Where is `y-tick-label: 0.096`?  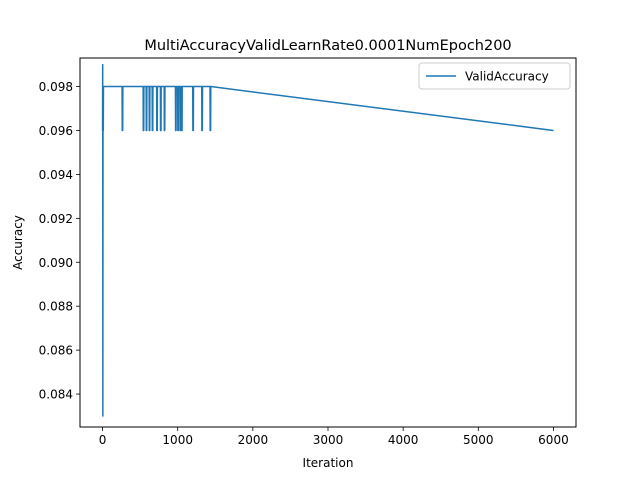
y-tick-label: 0.096 is located at coordinates (56, 131).